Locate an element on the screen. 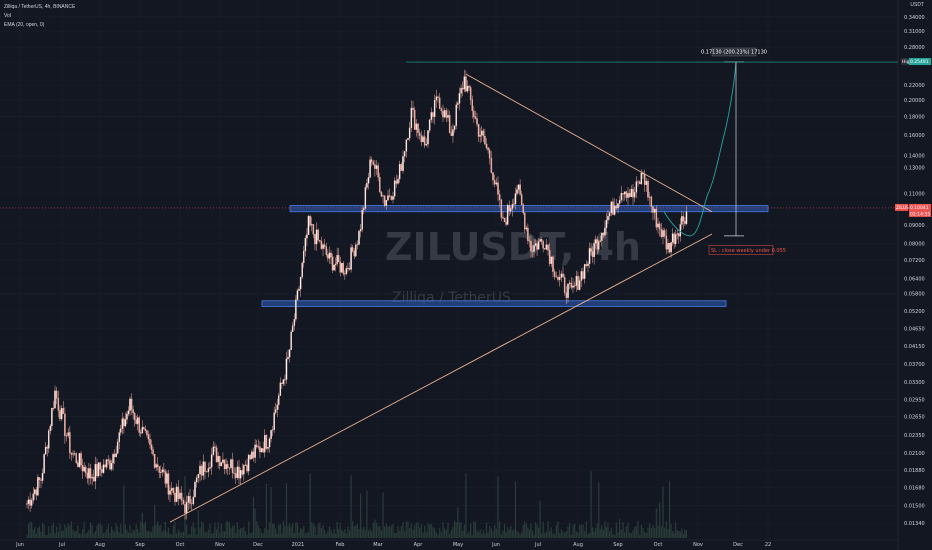 This screenshot has width=932, height=550. high-tag-value: 0.25491 is located at coordinates (919, 62).